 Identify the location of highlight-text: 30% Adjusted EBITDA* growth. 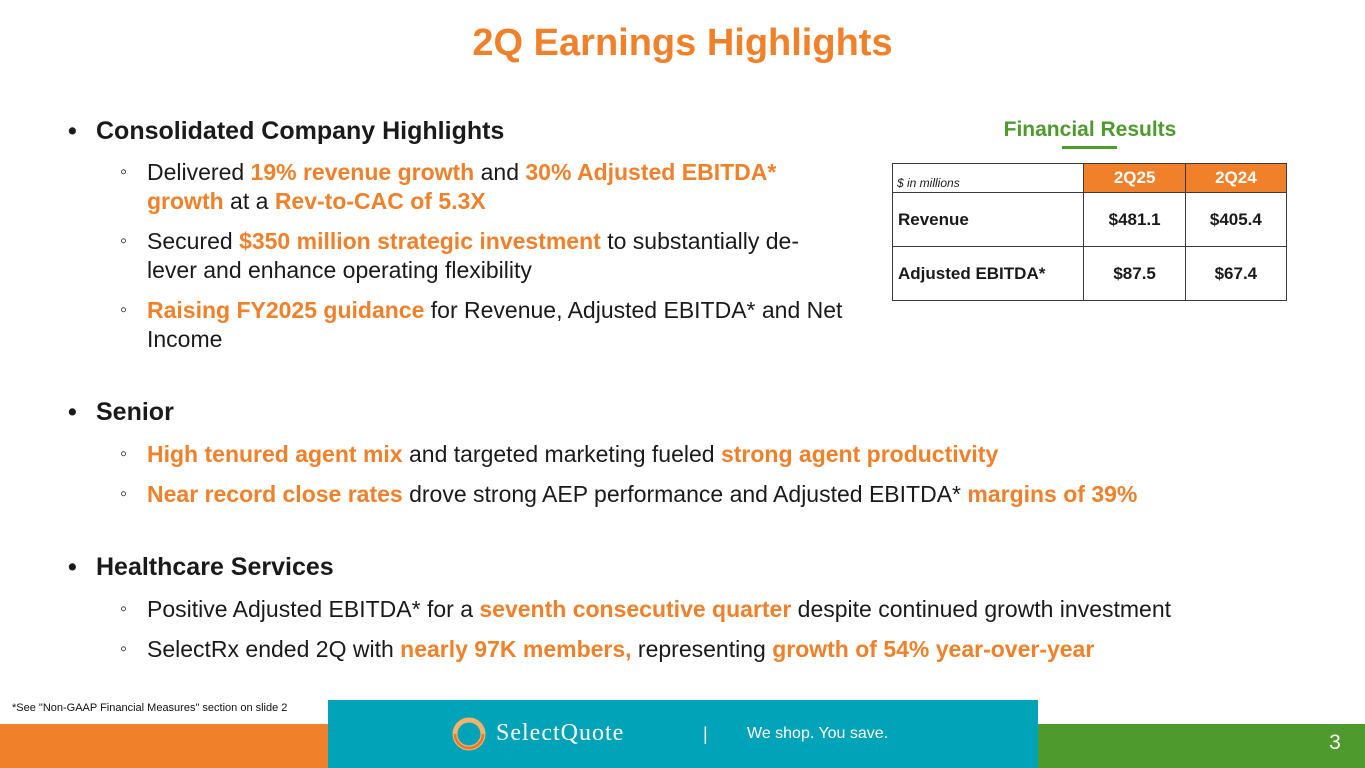
(462, 186).